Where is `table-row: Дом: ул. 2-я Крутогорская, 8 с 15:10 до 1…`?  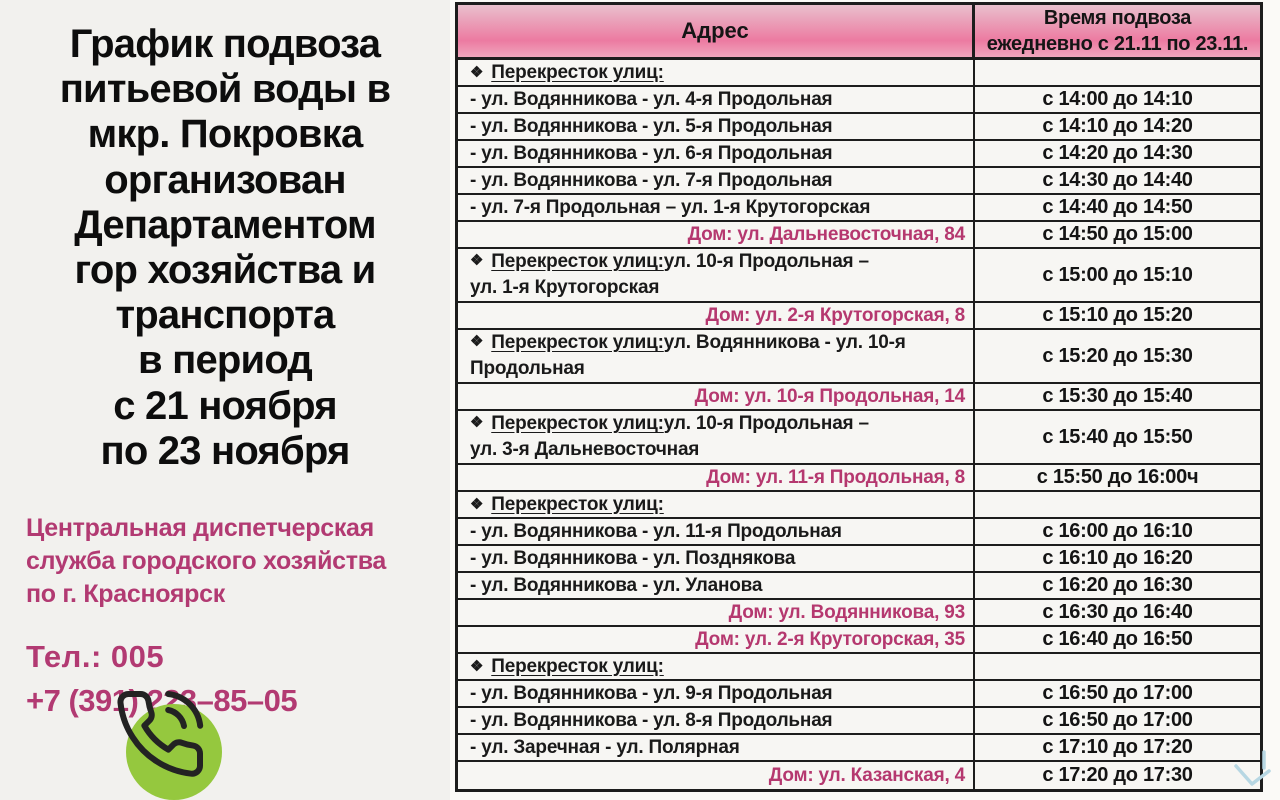 table-row: Дом: ул. 2-я Крутогорская, 8 с 15:10 до 1… is located at coordinates (859, 316).